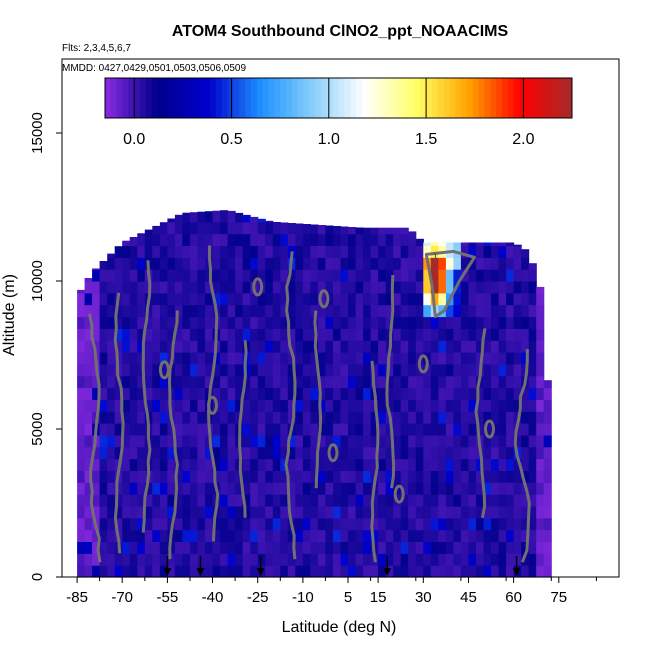 The height and width of the screenshot is (650, 650). I want to click on latitude-marker-head, so click(260, 572).